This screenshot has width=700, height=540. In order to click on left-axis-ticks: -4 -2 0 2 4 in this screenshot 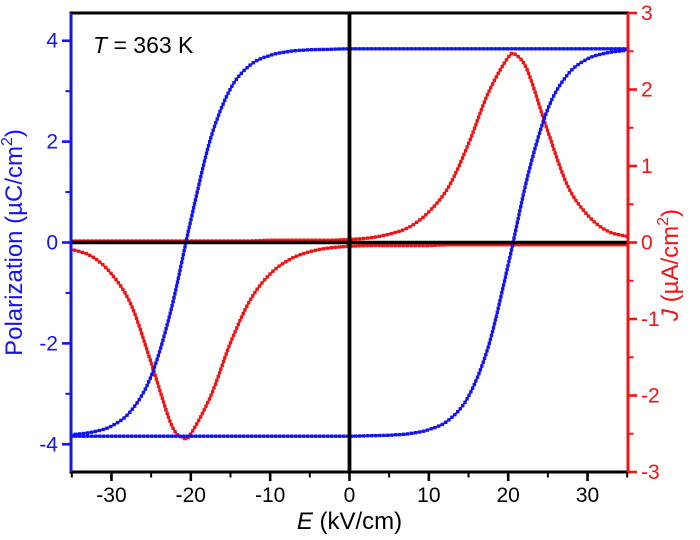, I will do `click(55, 243)`.